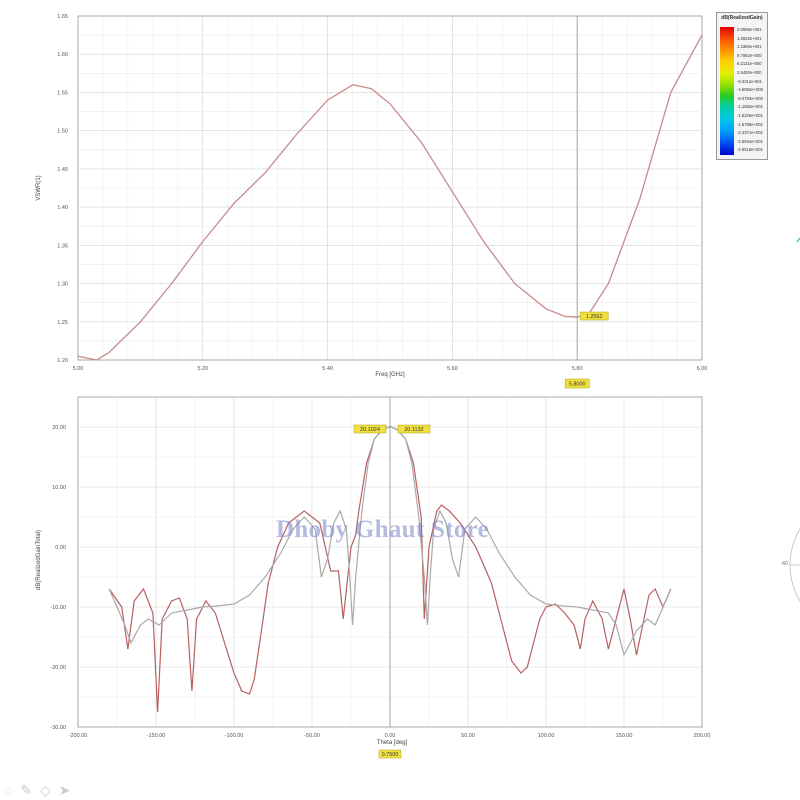 The height and width of the screenshot is (800, 800). I want to click on gain-x-axis-label: Theta [deg], so click(392, 743).